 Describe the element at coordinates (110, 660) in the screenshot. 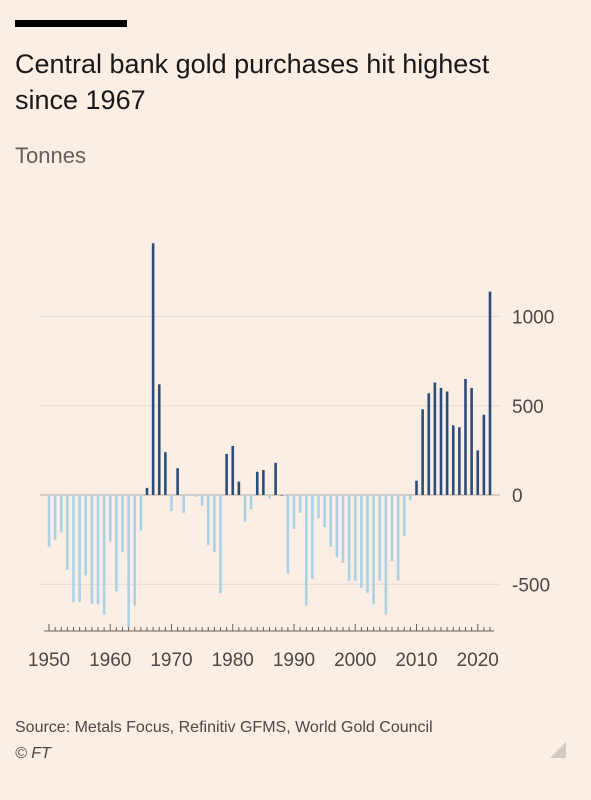

I see `x-tick-label: 1960` at that location.